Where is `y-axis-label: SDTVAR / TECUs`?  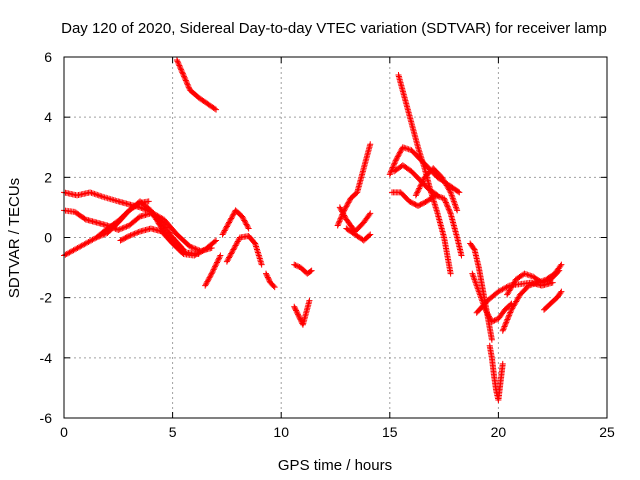 y-axis-label: SDTVAR / TECUs is located at coordinates (14, 238).